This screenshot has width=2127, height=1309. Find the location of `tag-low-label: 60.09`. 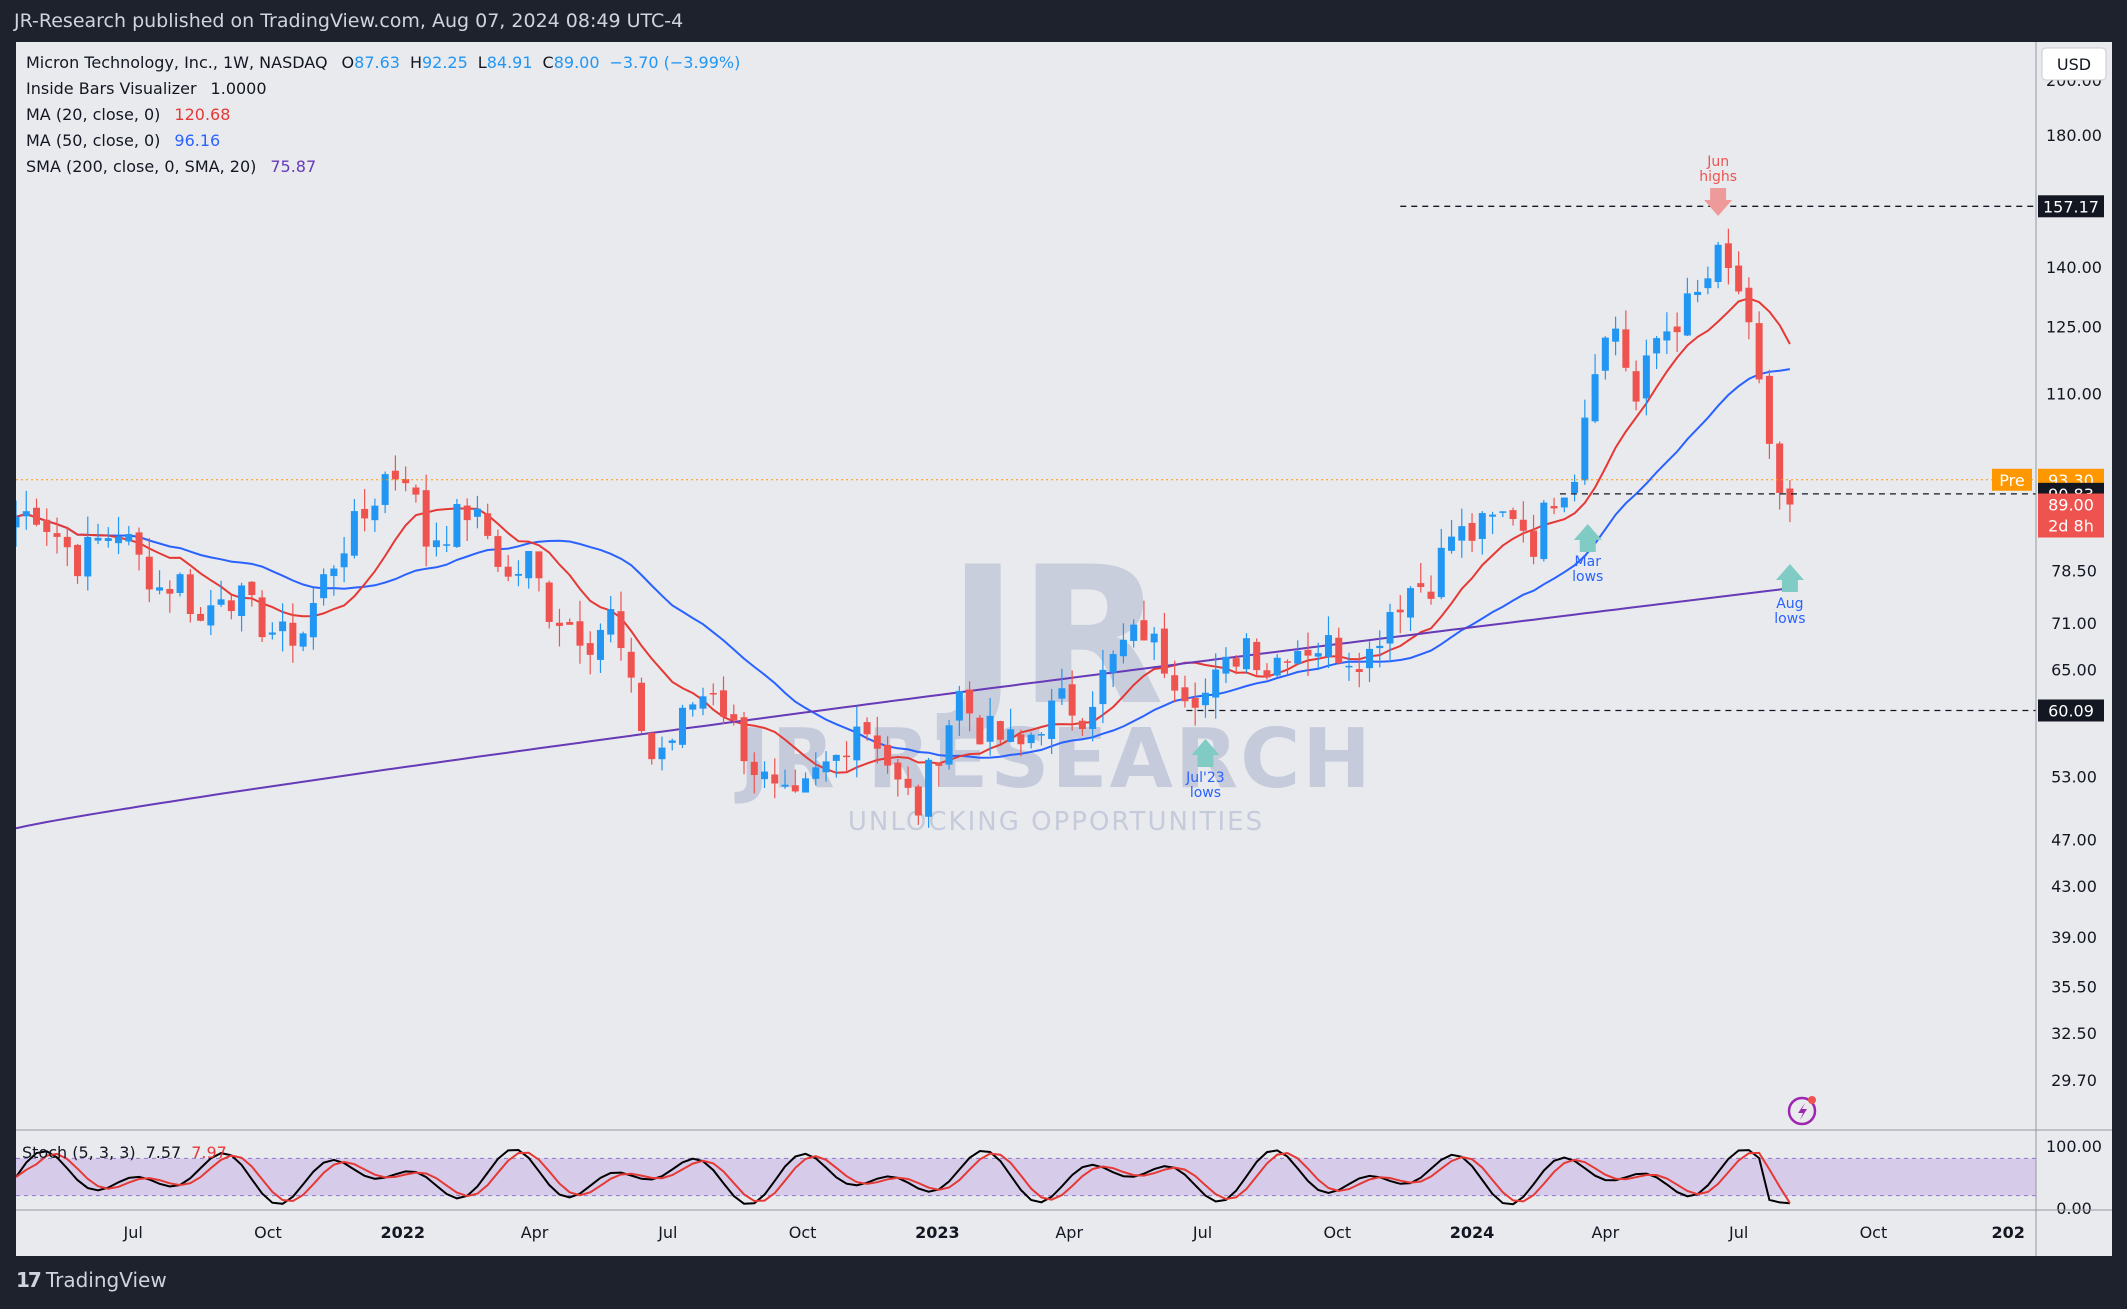

tag-low-label: 60.09 is located at coordinates (2071, 710).